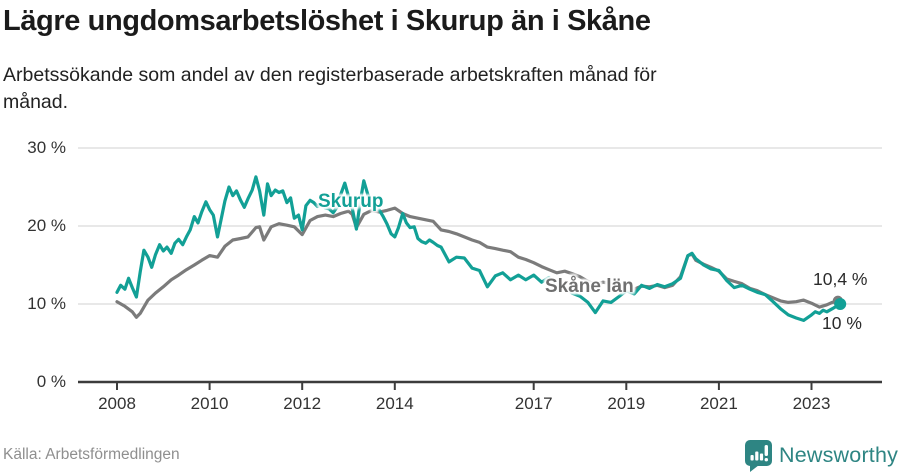 This screenshot has width=900, height=474. I want to click on end-dot-skurup, so click(840, 304).